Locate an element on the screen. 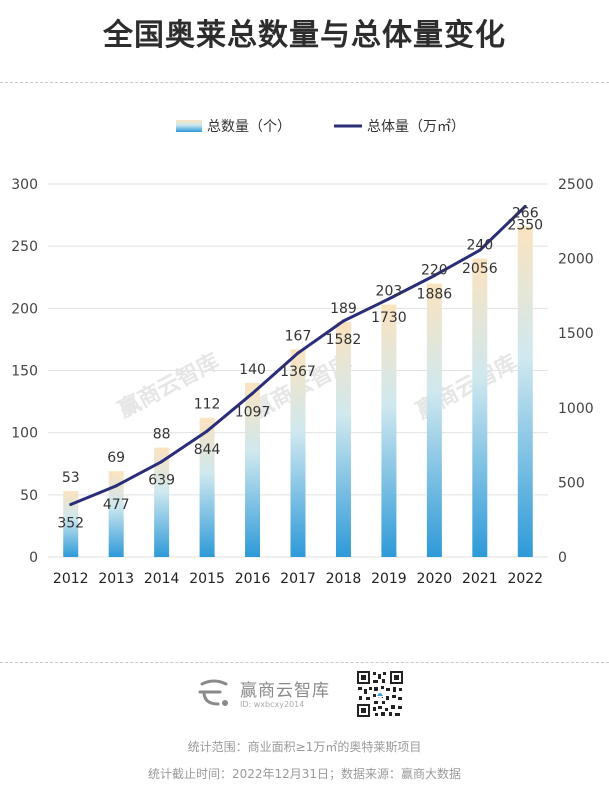 This screenshot has height=788, width=609. x-tick-label: 2013 is located at coordinates (116, 579).